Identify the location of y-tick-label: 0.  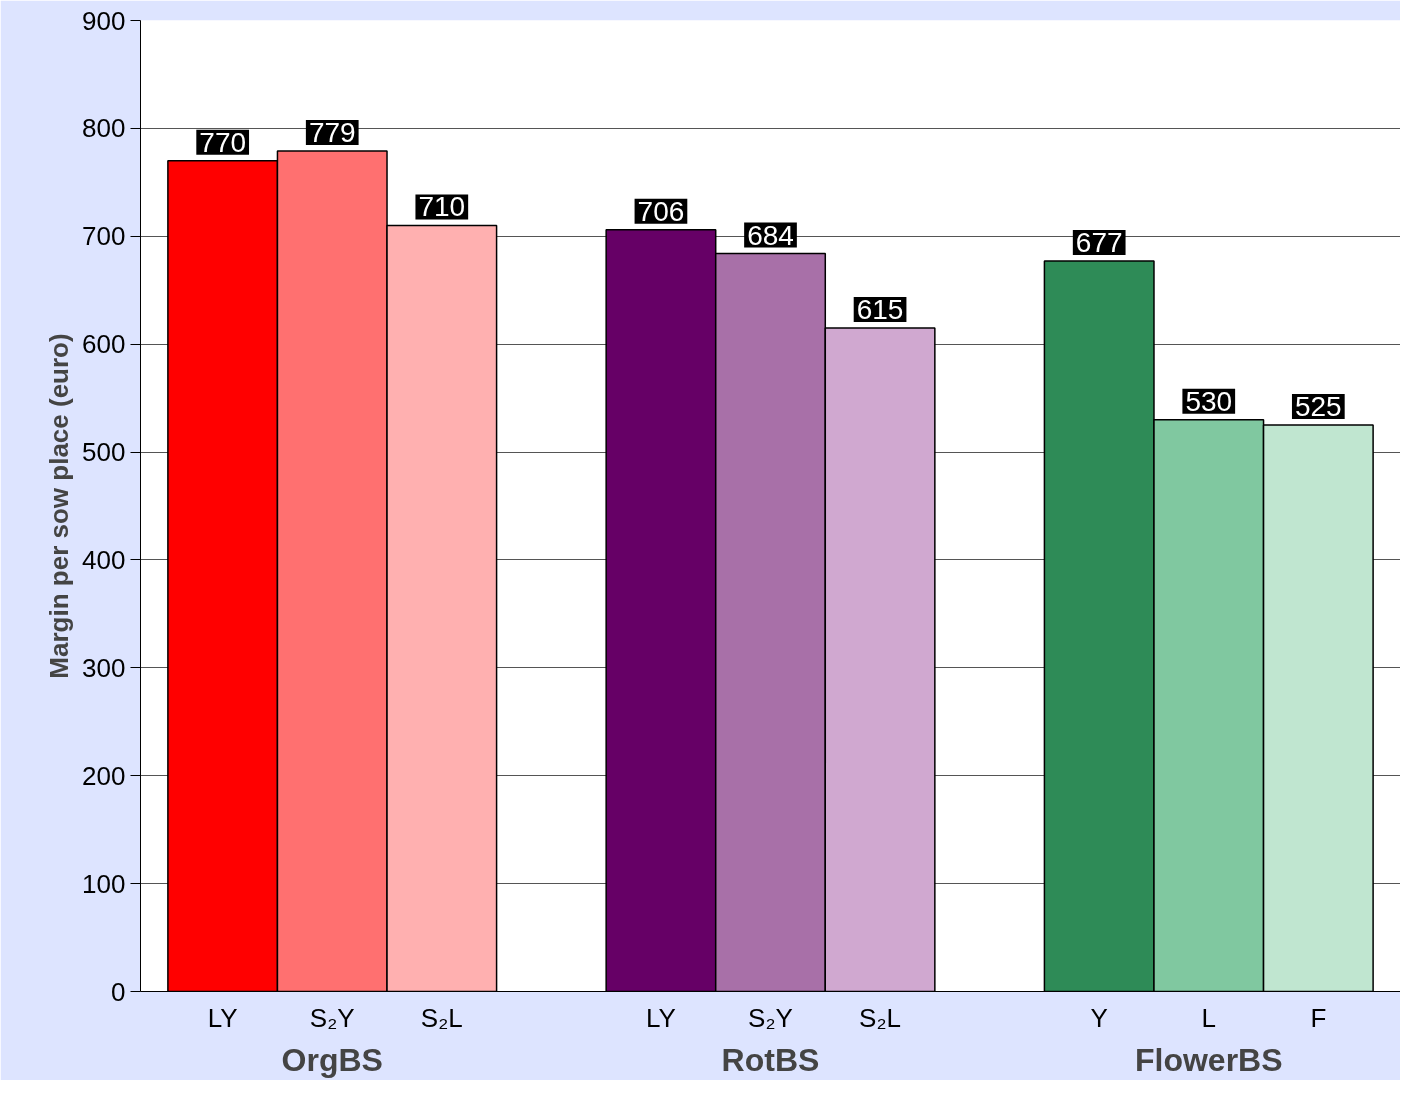
(118, 991).